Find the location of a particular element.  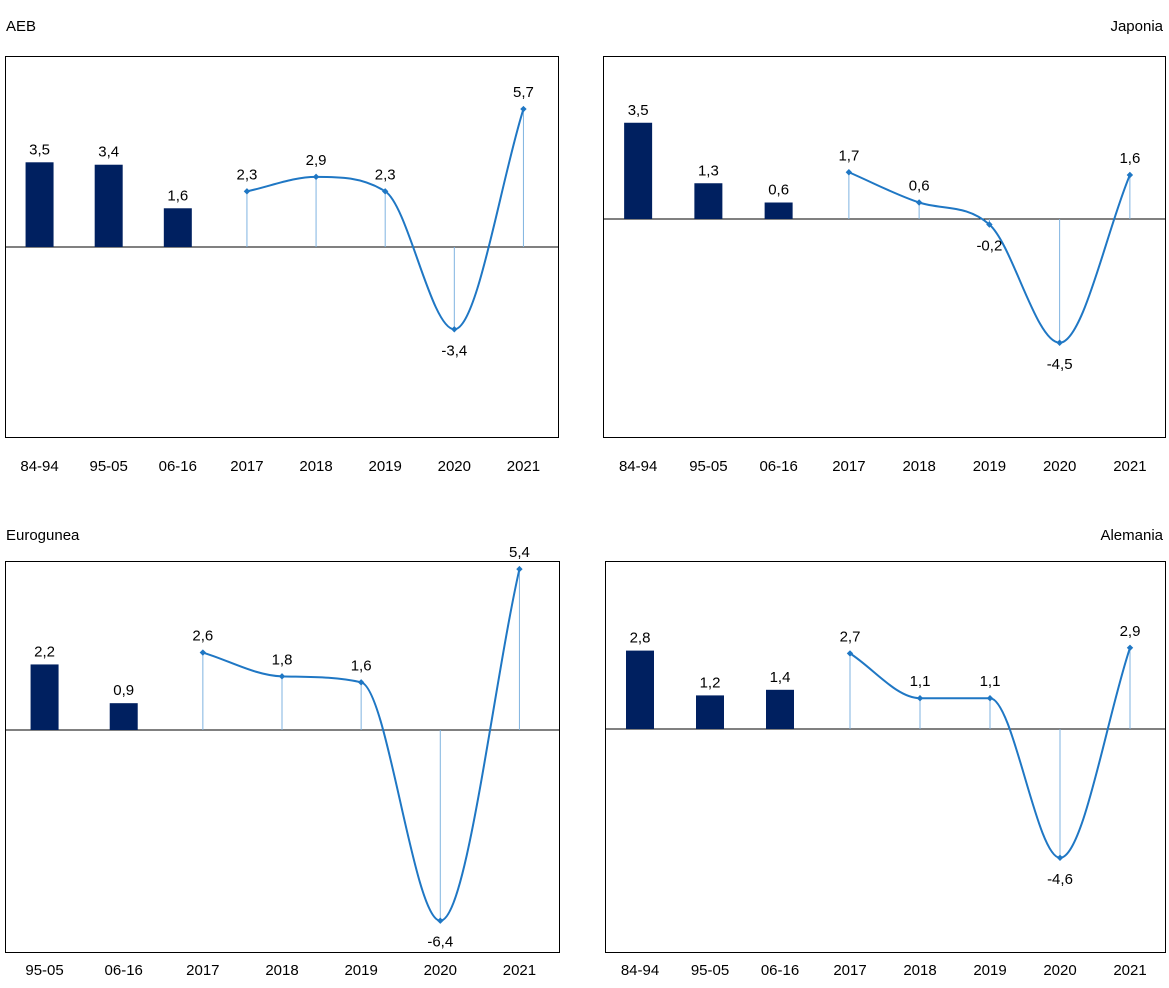

chart-title-alemania: Alemania is located at coordinates (1131, 535).